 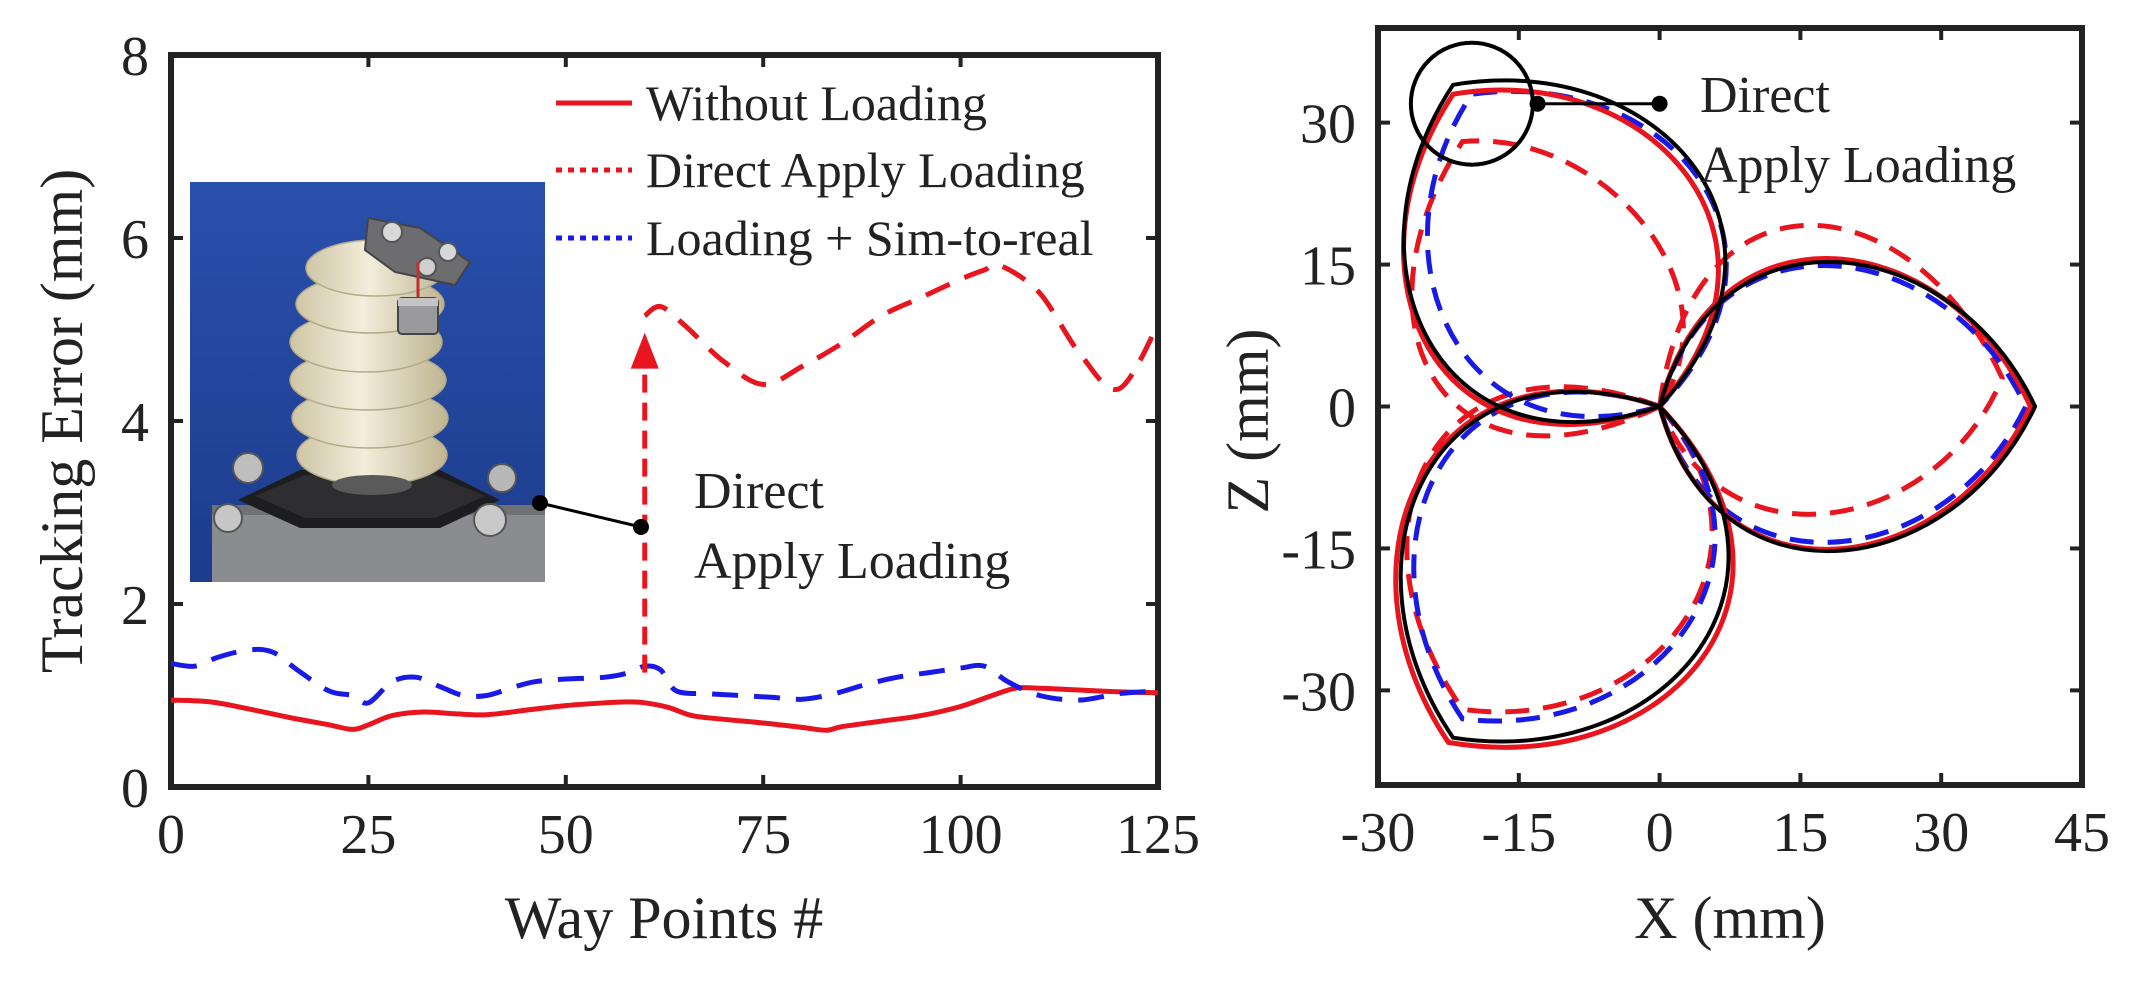 What do you see at coordinates (1471, 103) in the screenshot?
I see `annotation-circle` at bounding box center [1471, 103].